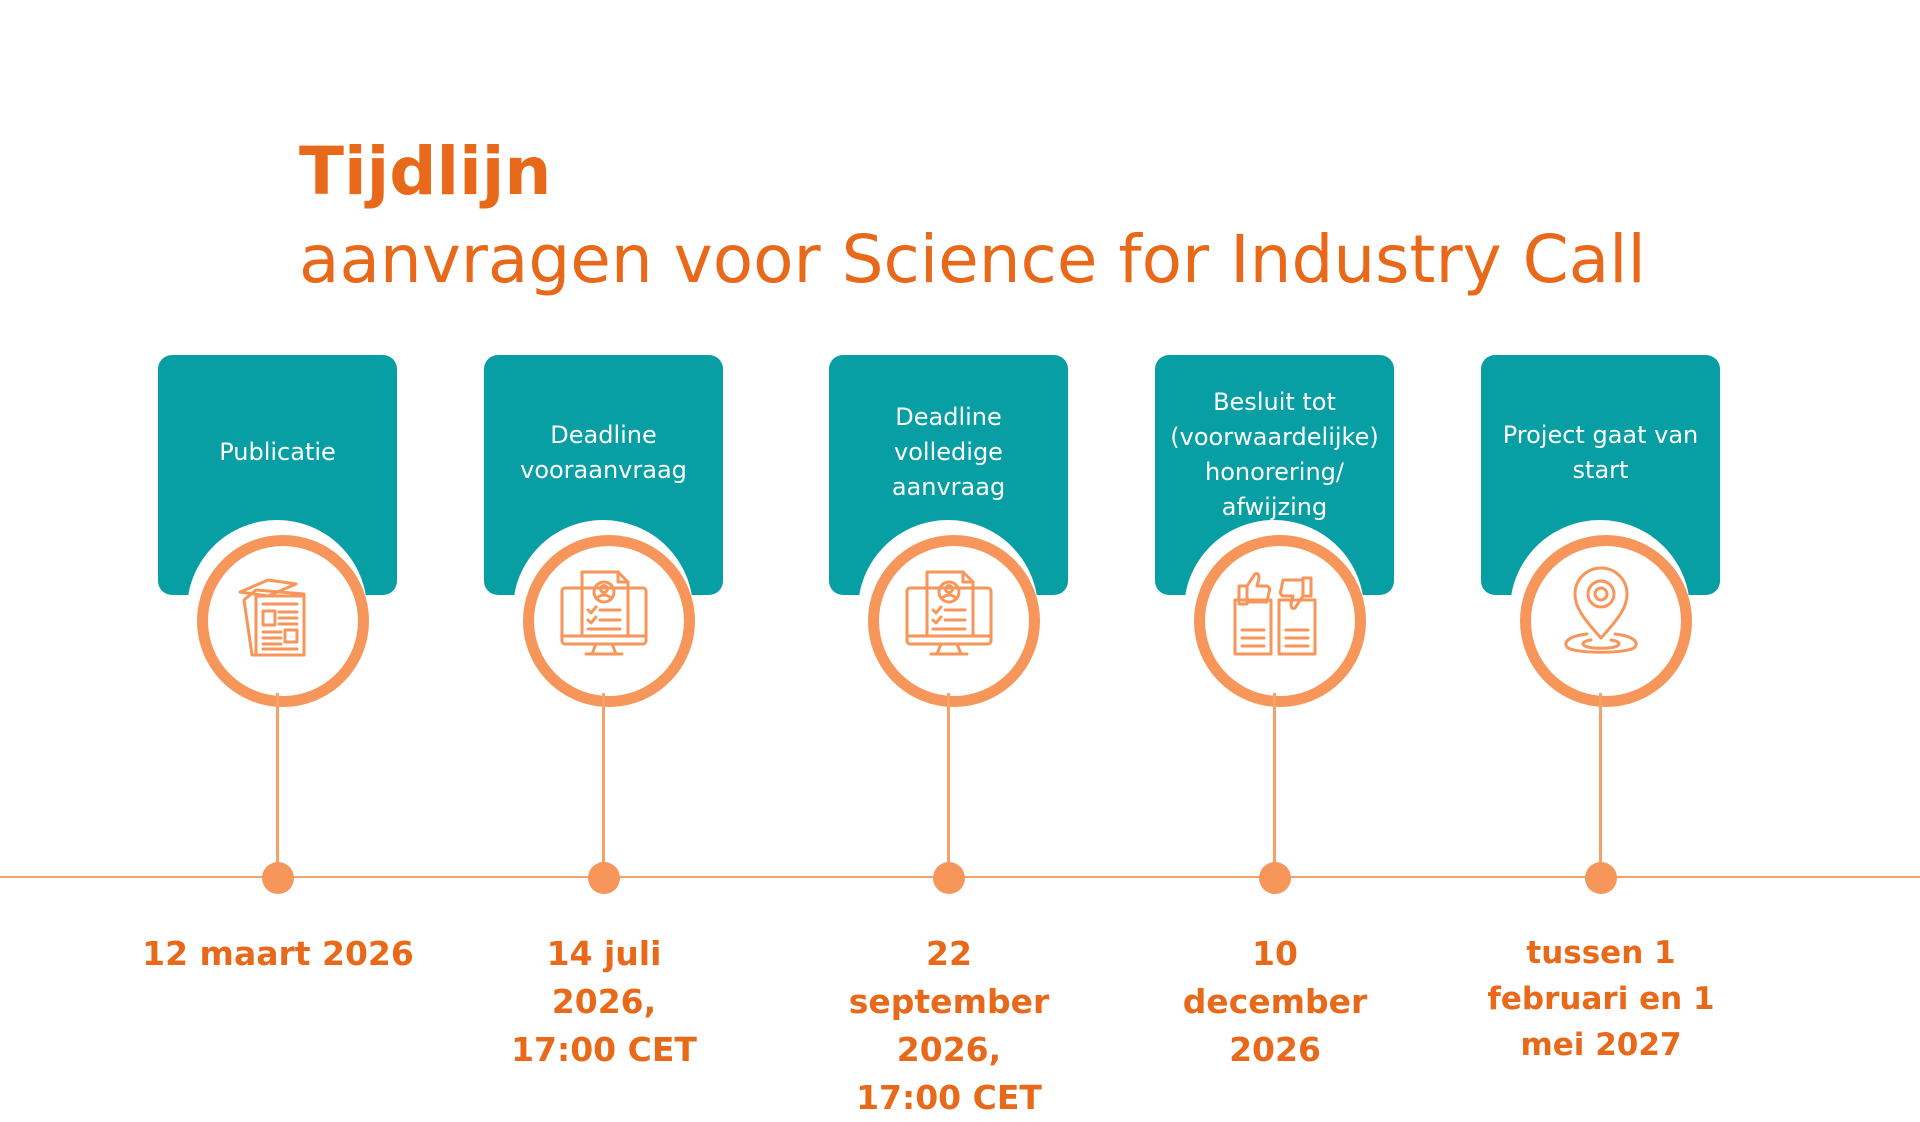 This screenshot has width=1920, height=1122. I want to click on page-subtitle: aanvragen voor Science for Industry Call, so click(972, 259).